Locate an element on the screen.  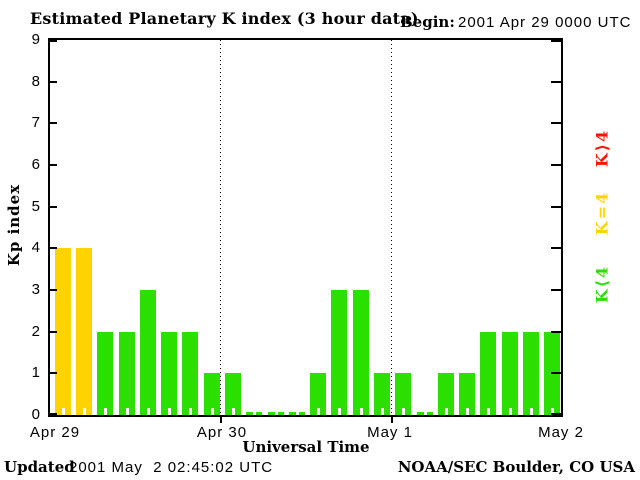
y-axis-title: Kp index is located at coordinates (14, 225).